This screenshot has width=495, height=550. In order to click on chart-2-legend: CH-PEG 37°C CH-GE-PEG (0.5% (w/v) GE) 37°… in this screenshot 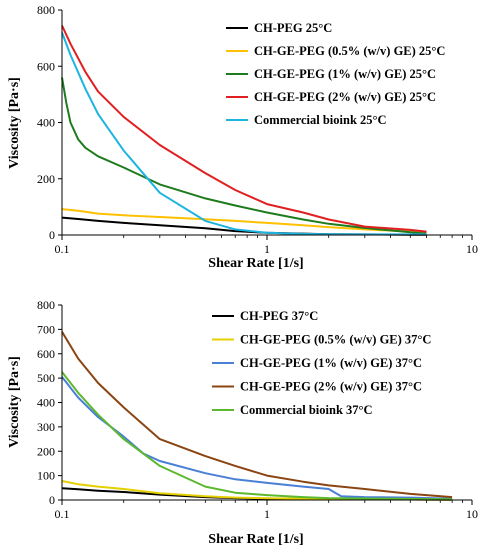, I will do `click(321, 363)`.